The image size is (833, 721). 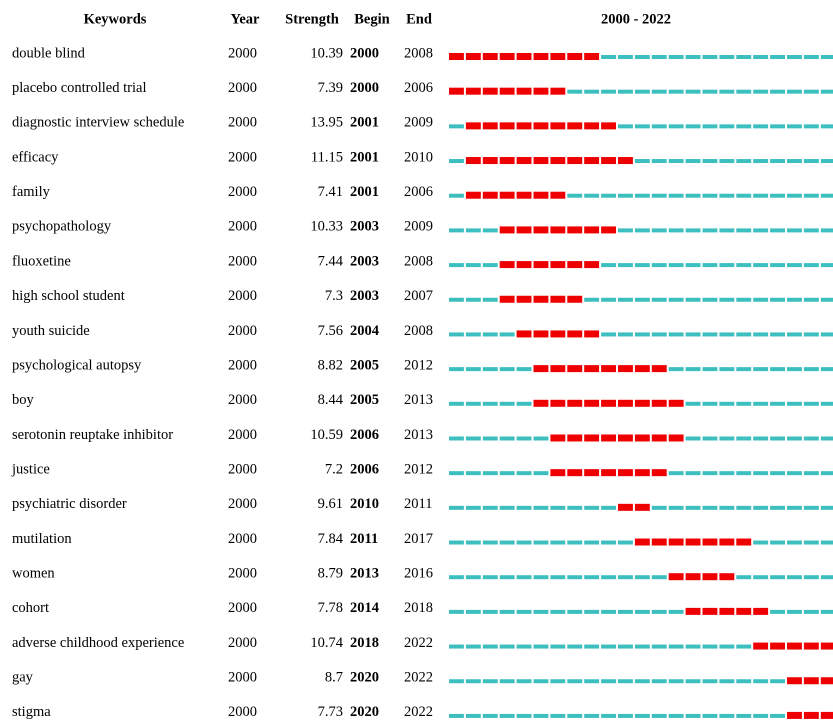 I want to click on end: 2009, so click(x=418, y=123).